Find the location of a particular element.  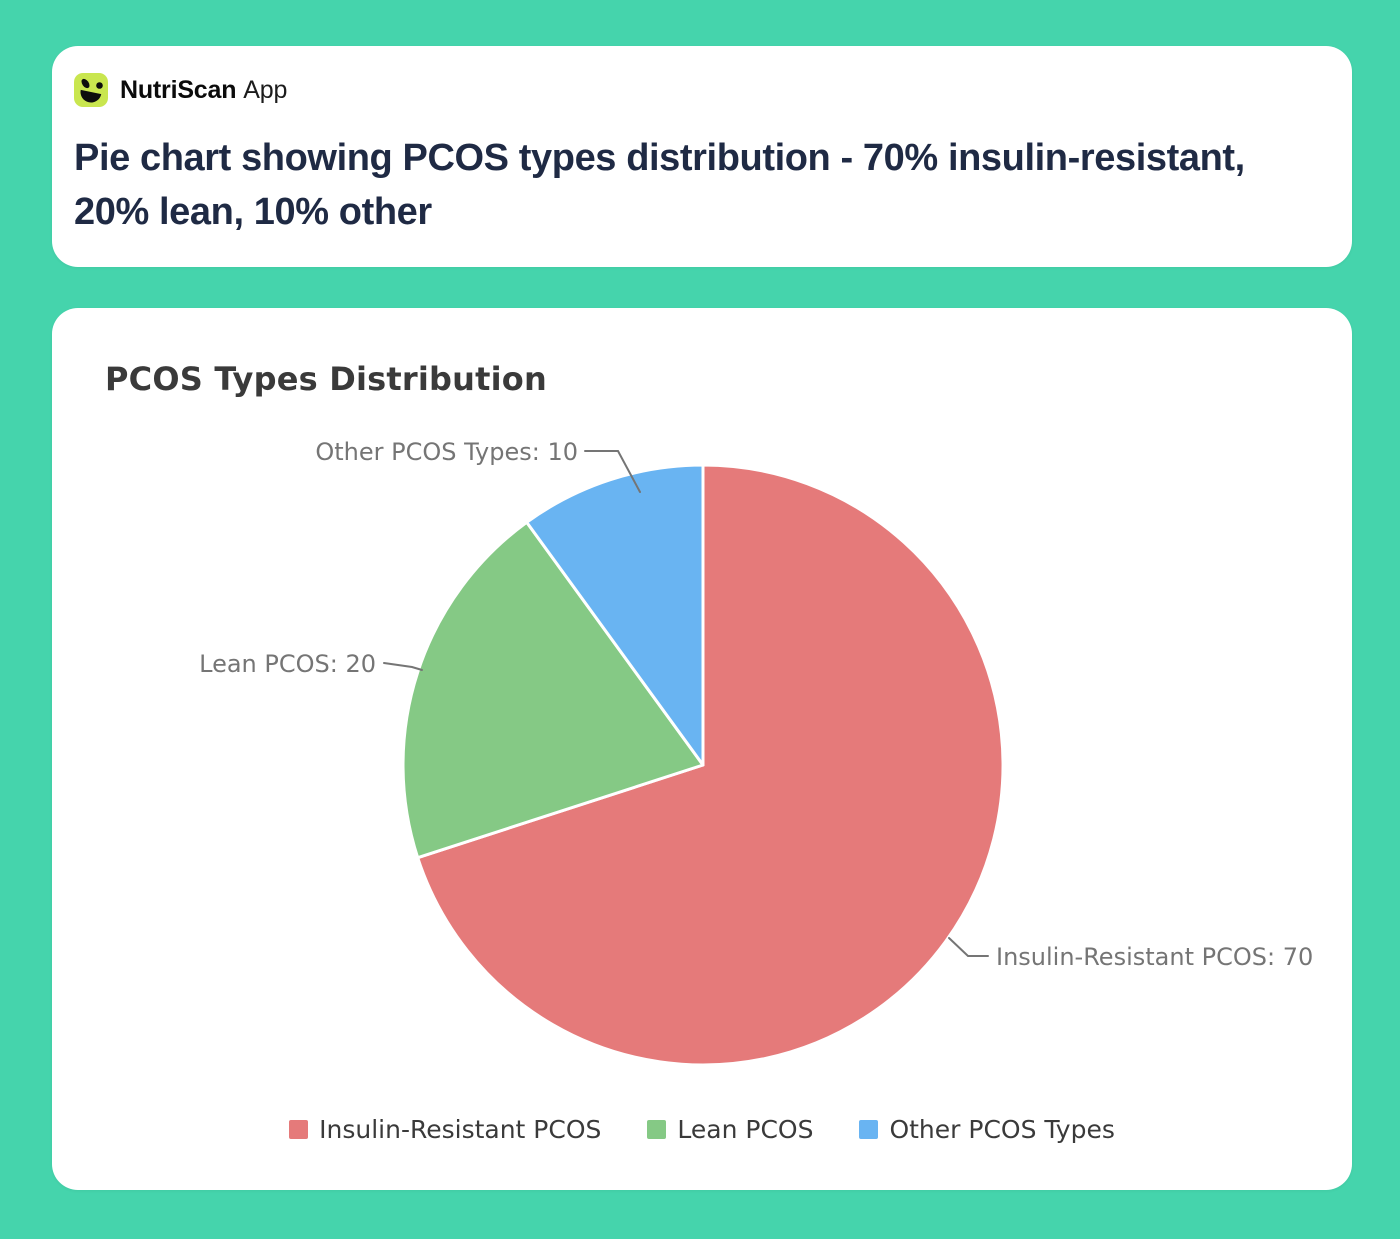

legend-label-other: Other PCOS Types is located at coordinates (1002, 1129).